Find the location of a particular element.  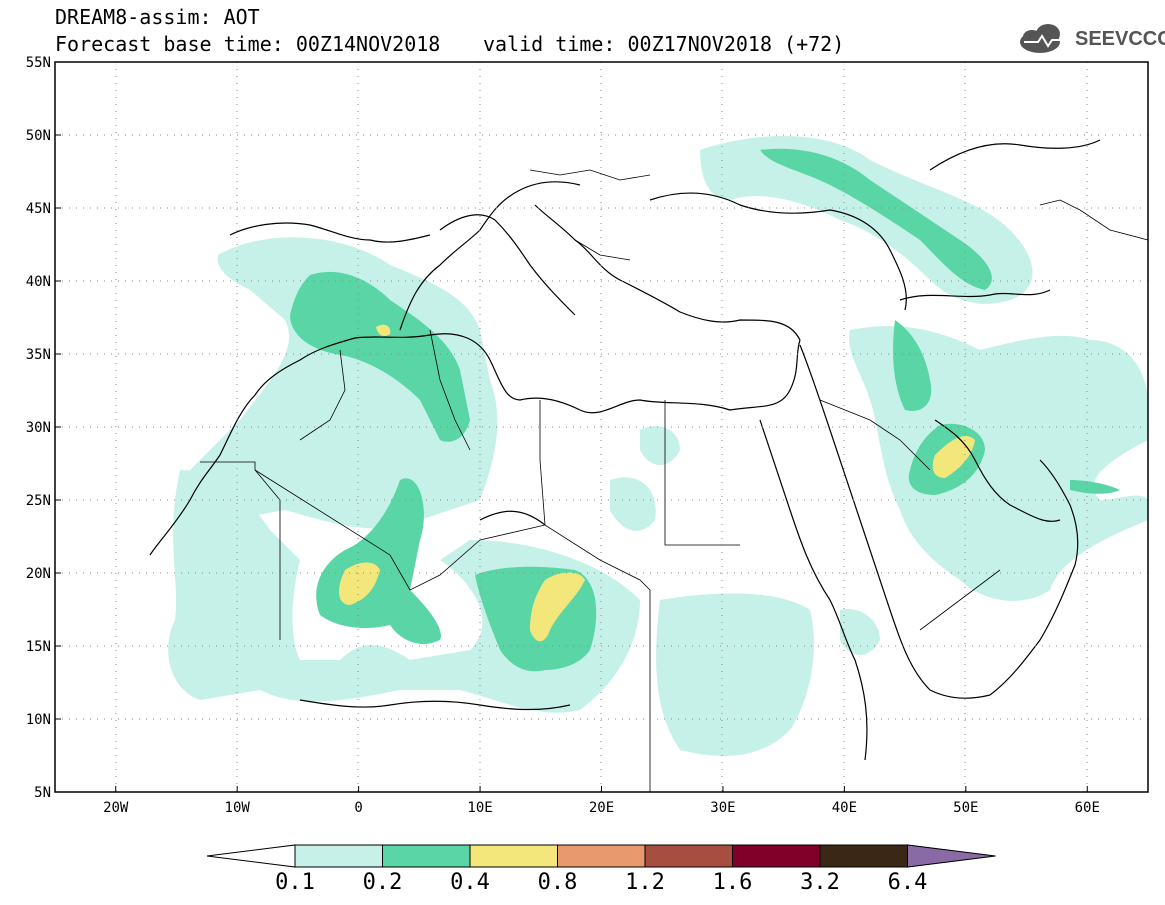

longitude-axis: 20W 10W 0 10E 20E 30E 40E 50E 60E is located at coordinates (601, 801).